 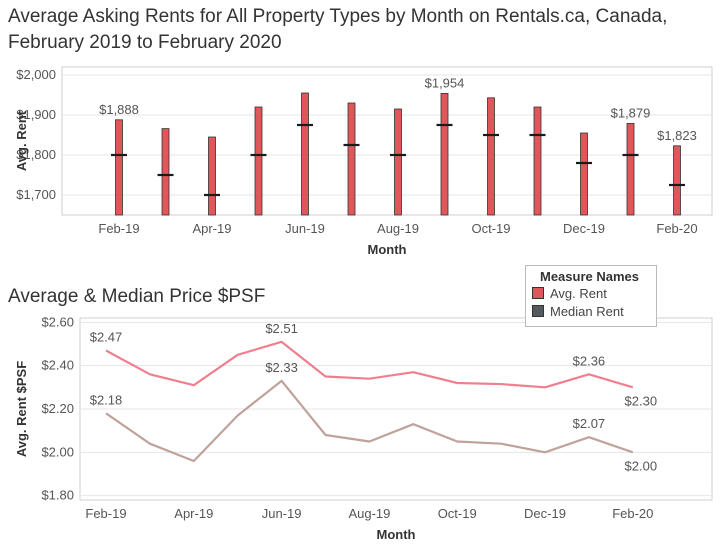 I want to click on data-label: $2.33, so click(x=281, y=367).